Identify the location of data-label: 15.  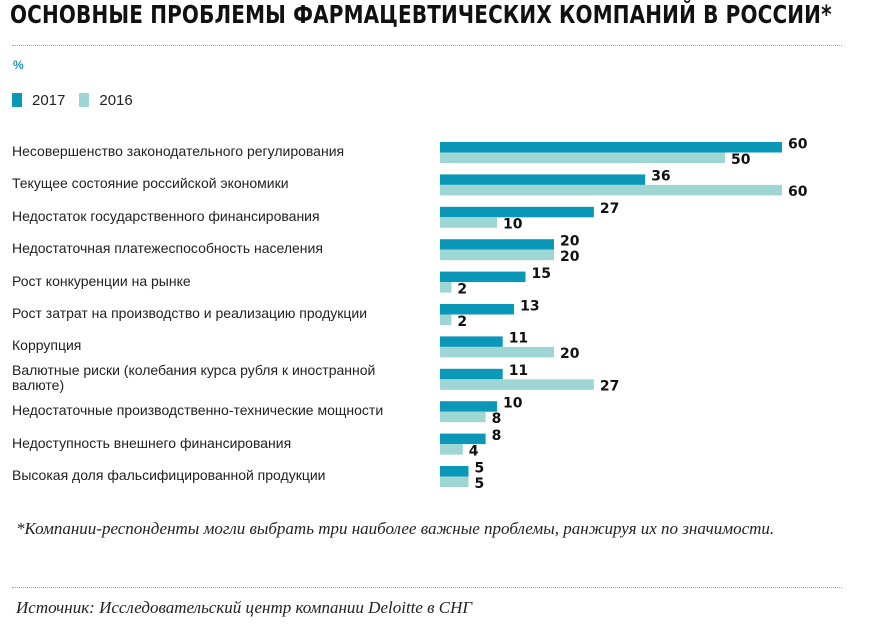
(541, 274).